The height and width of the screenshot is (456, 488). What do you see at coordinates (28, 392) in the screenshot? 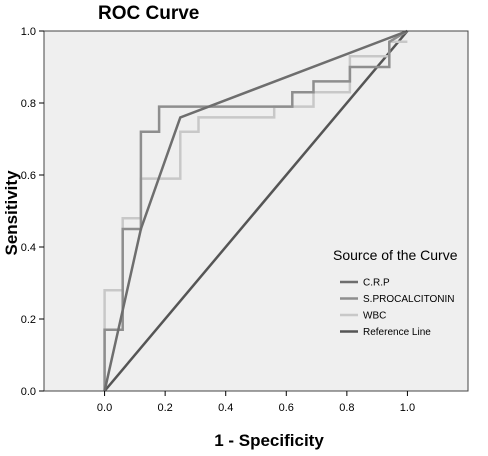
I see `y-tick-label: 0.0` at bounding box center [28, 392].